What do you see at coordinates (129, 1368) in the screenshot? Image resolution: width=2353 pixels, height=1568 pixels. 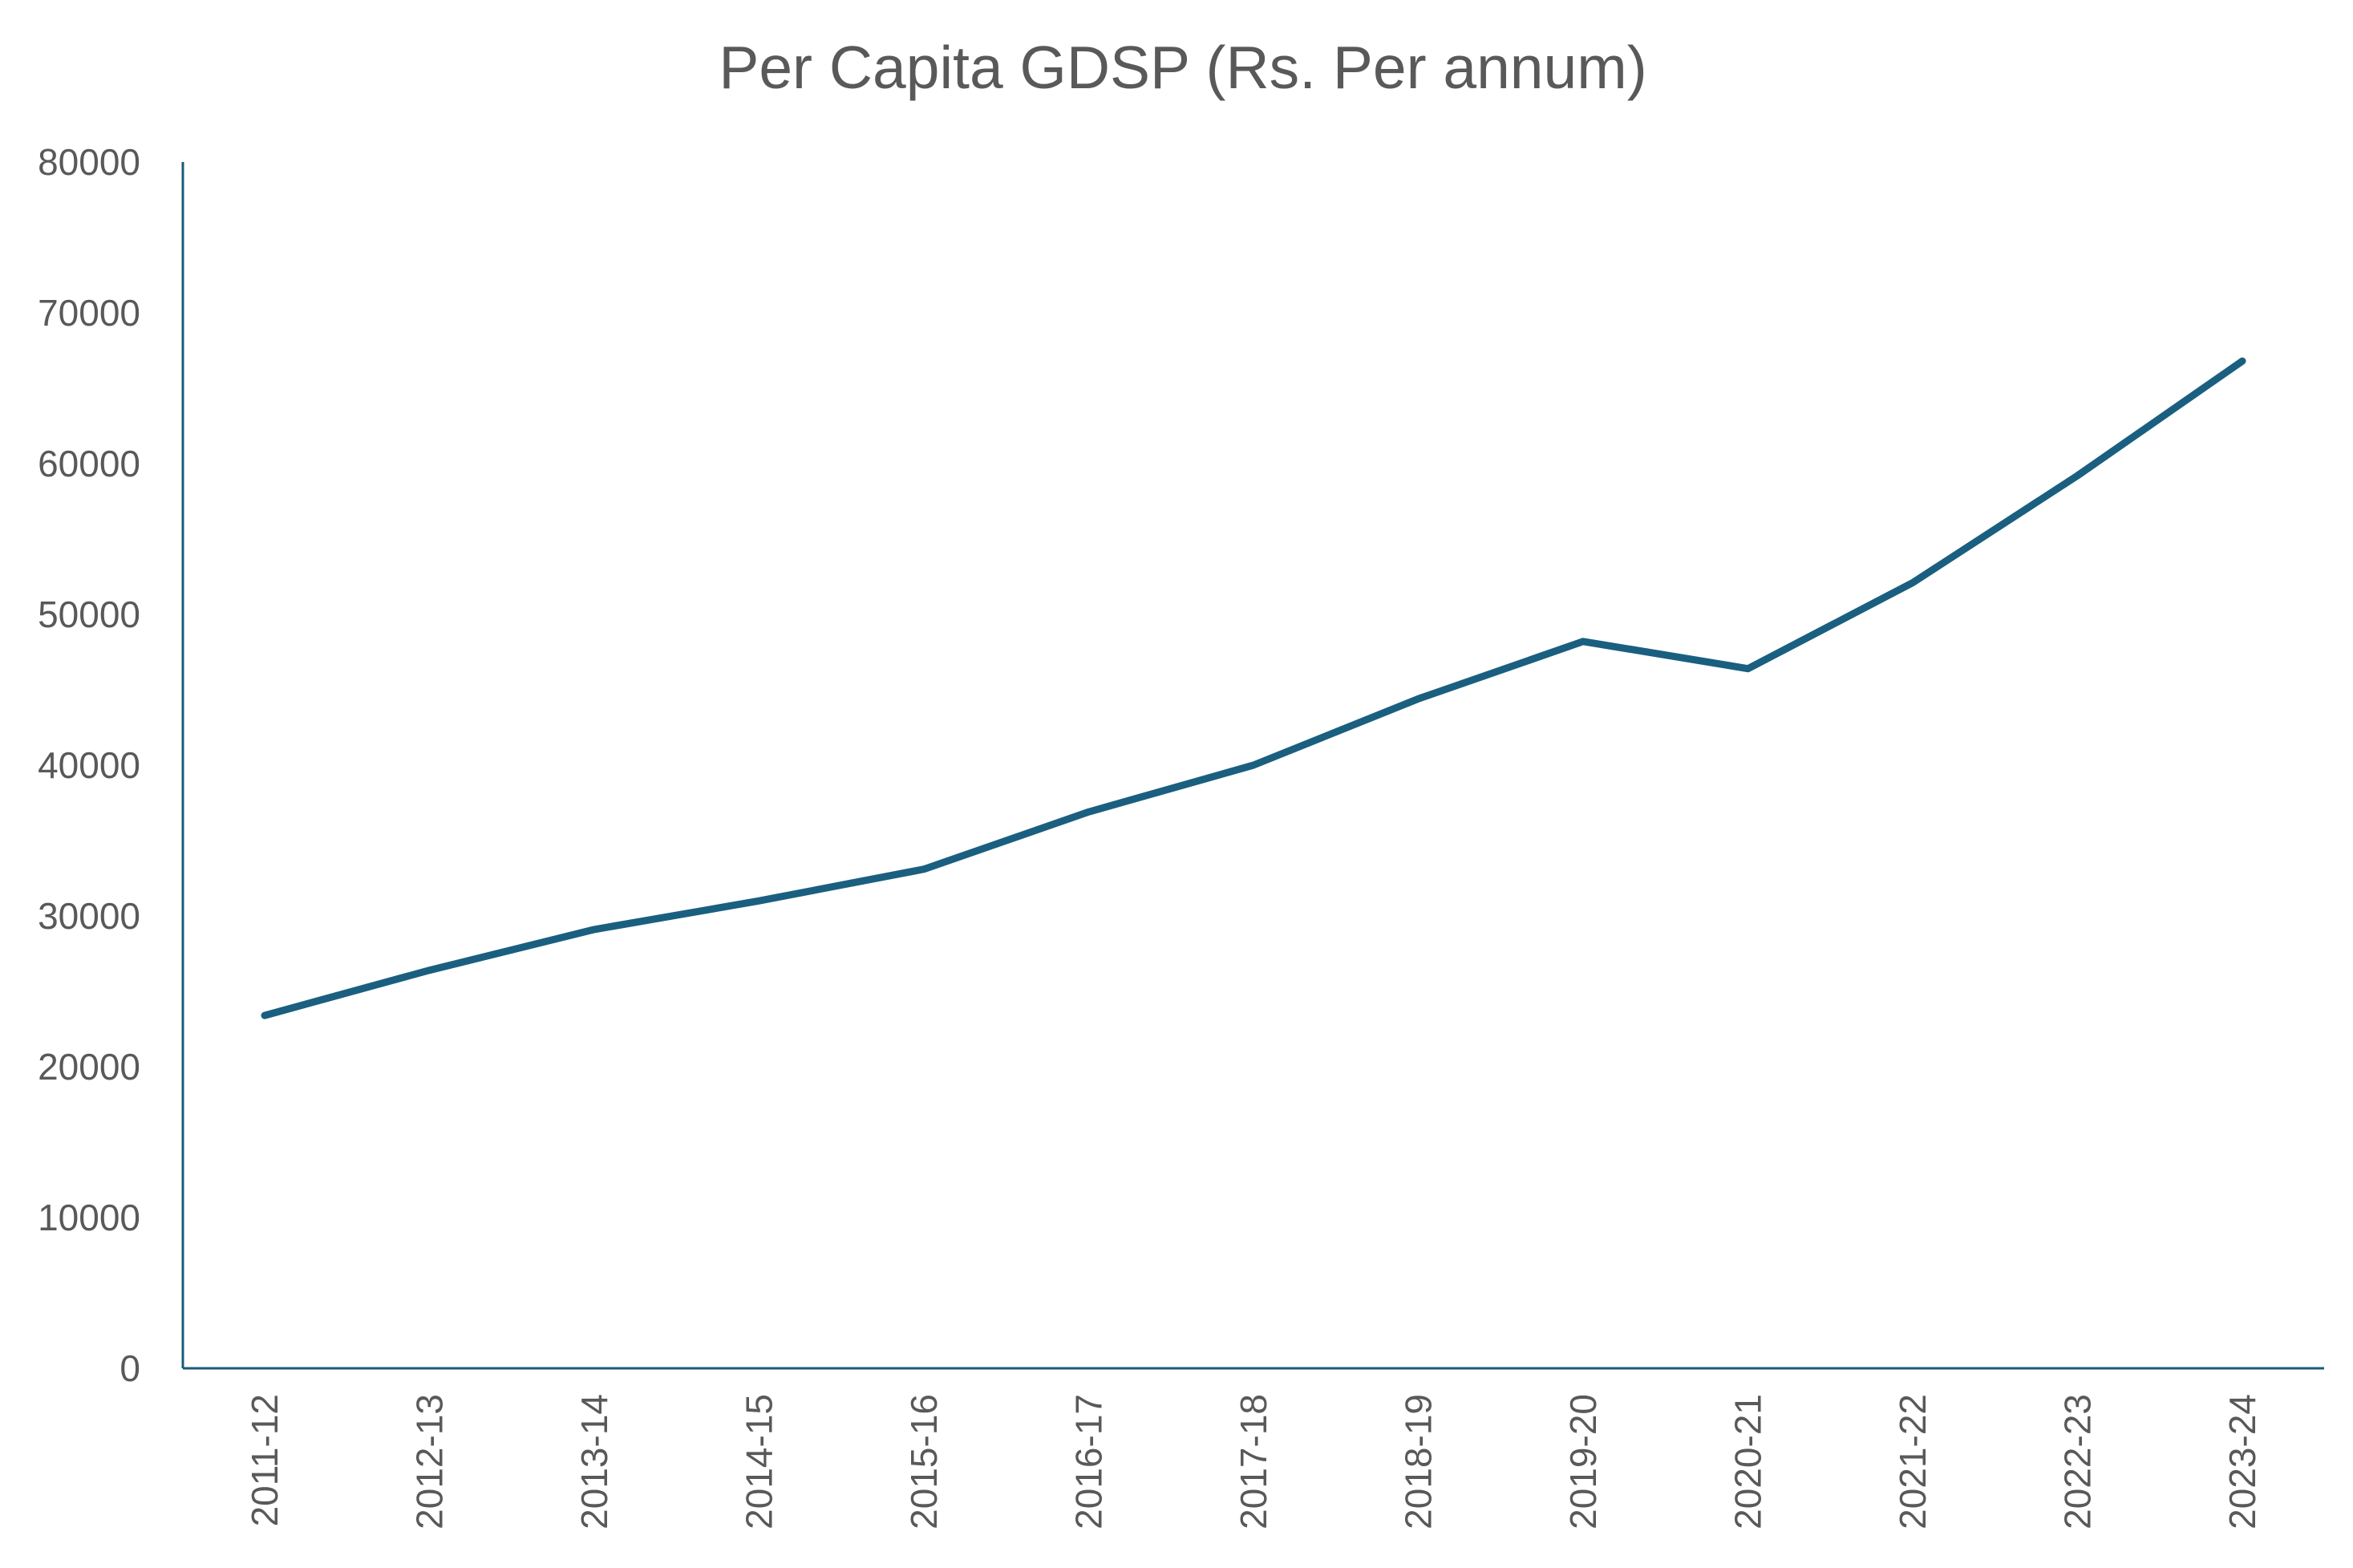 I see `y-tick-label: 0` at bounding box center [129, 1368].